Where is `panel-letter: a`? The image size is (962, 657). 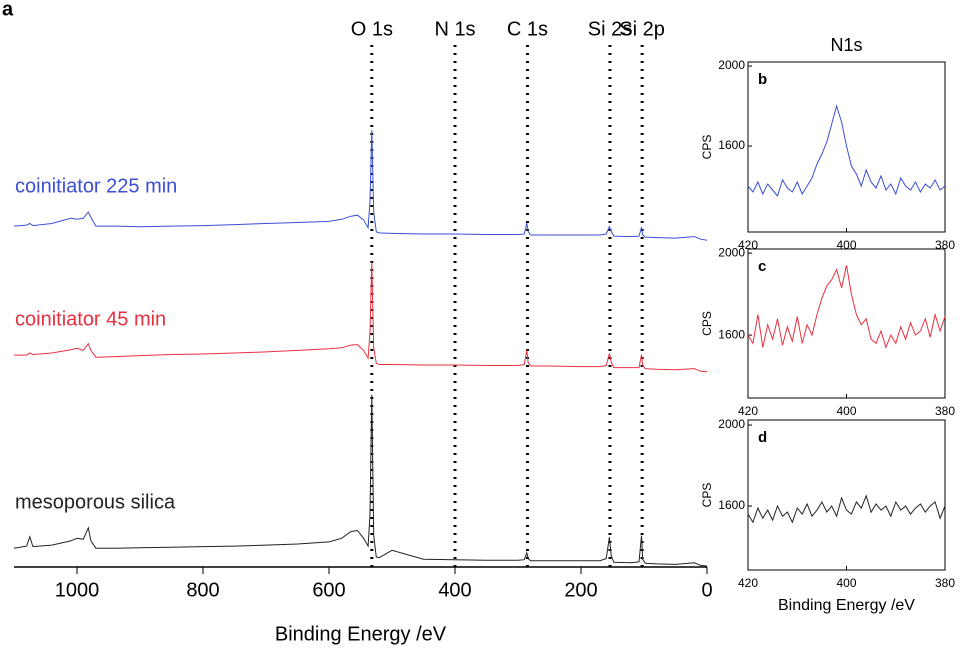
panel-letter: a is located at coordinates (8, 10).